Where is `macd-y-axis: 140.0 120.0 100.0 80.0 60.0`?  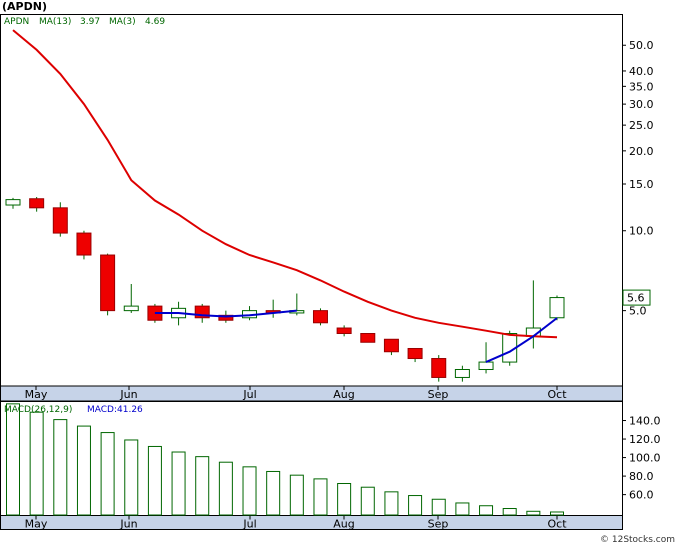
macd-y-axis: 140.0 120.0 100.0 80.0 60.0 is located at coordinates (641, 458).